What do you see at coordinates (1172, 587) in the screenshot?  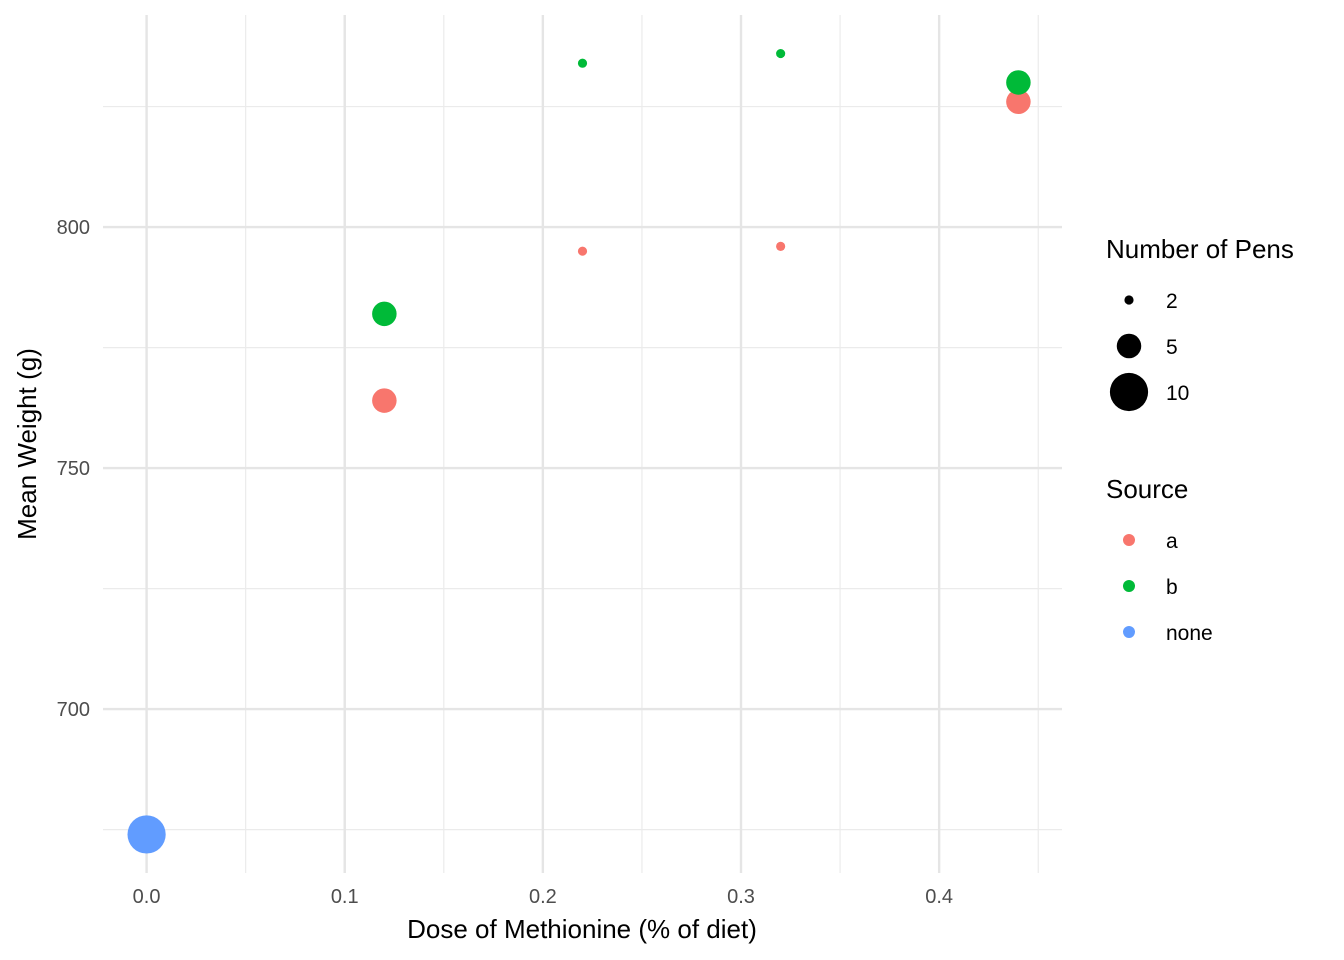 I see `color-legend-label: b` at bounding box center [1172, 587].